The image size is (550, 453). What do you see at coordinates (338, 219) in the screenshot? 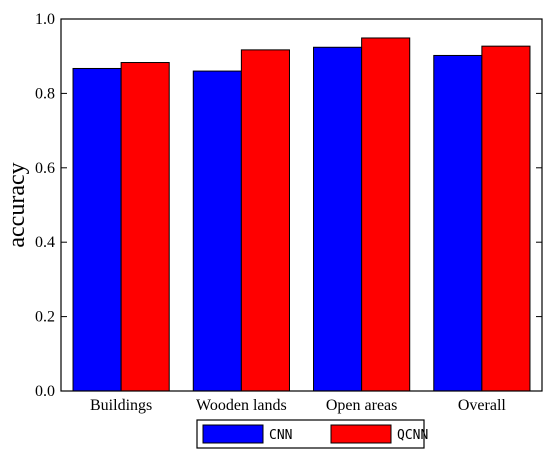
I see `bar-cnn-open-areas` at bounding box center [338, 219].